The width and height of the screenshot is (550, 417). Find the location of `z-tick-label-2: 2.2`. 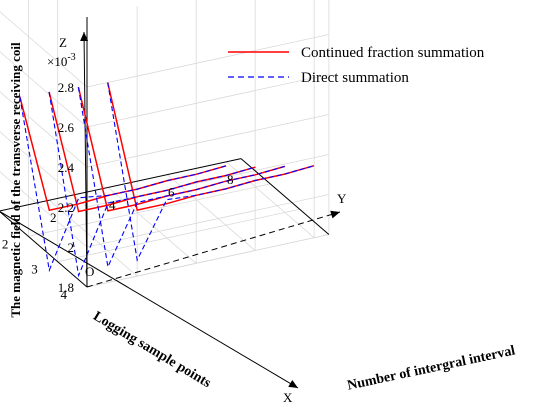

z-tick-label-2: 2.2 is located at coordinates (66, 207).